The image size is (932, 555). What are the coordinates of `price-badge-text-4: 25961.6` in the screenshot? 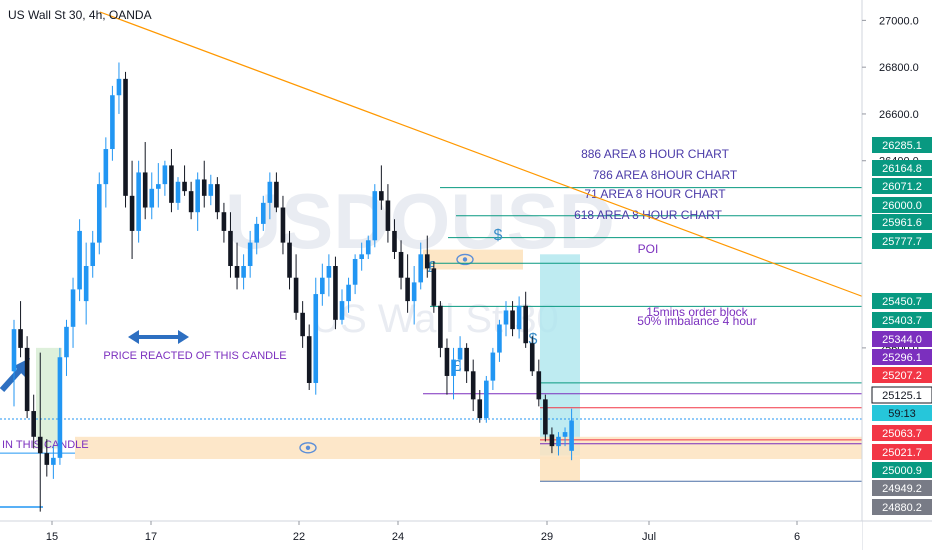 It's located at (902, 223).